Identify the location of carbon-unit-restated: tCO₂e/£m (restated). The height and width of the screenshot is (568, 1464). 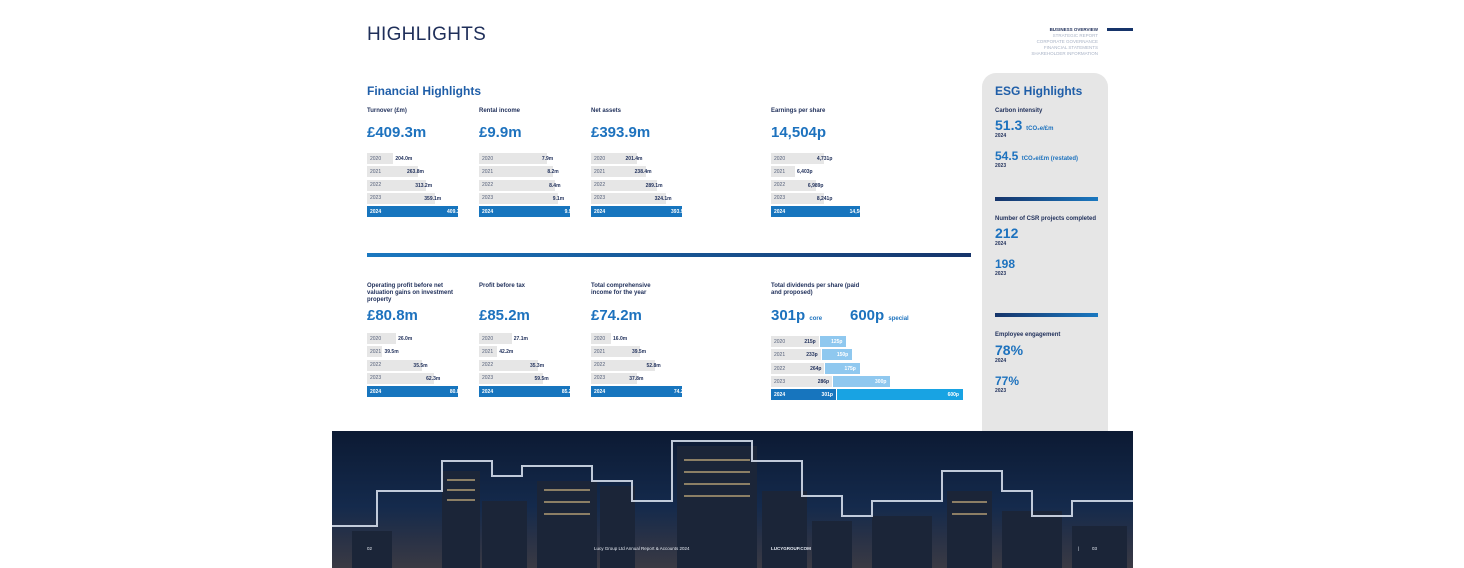
(1050, 159).